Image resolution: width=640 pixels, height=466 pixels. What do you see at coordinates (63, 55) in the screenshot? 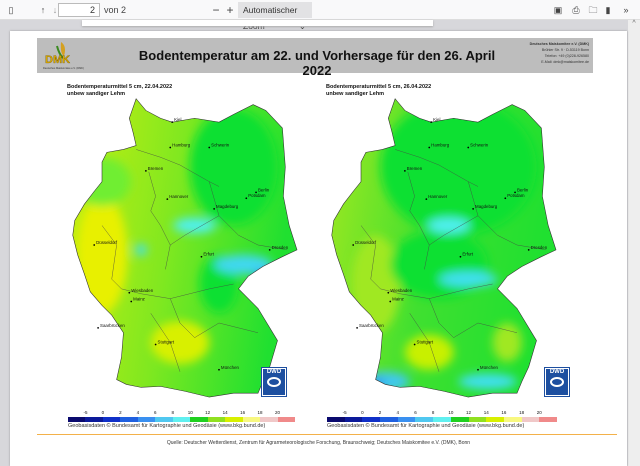
I see `dmk-logo: DMK Deutsches Maiskomitee e.V. (DMK)` at bounding box center [63, 55].